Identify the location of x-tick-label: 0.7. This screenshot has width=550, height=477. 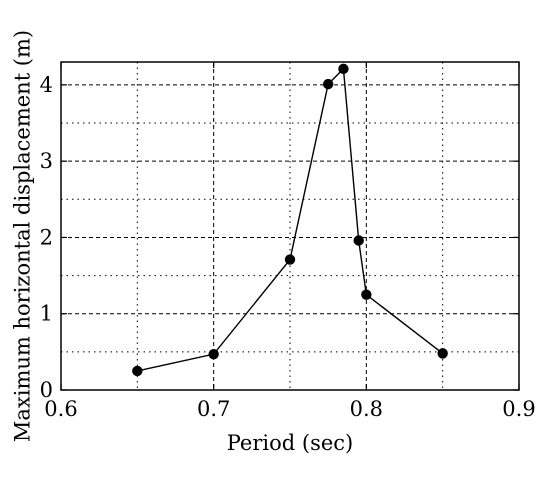
(213, 409).